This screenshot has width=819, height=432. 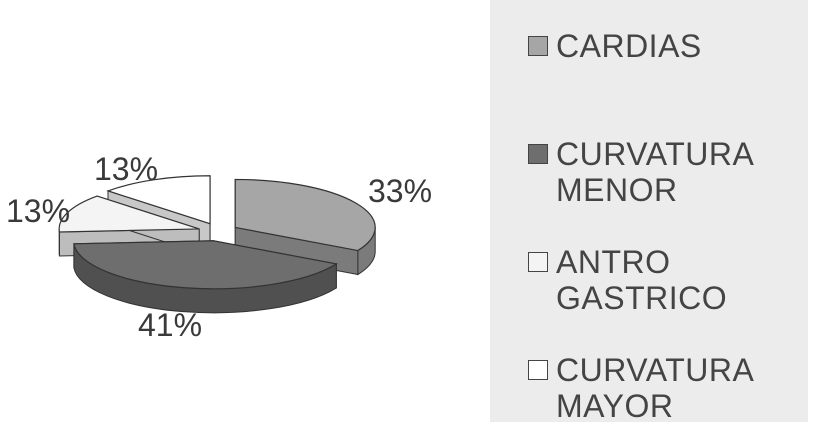 What do you see at coordinates (538, 46) in the screenshot?
I see `legend-swatch-cardias` at bounding box center [538, 46].